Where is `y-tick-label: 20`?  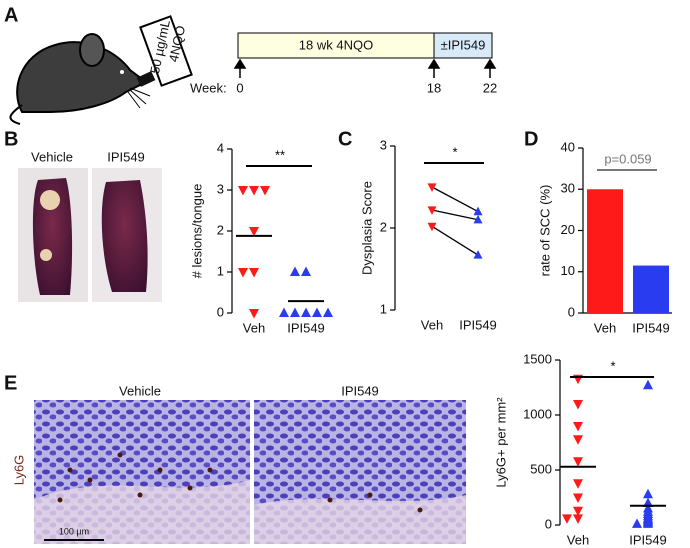 y-tick-label: 20 is located at coordinates (568, 229).